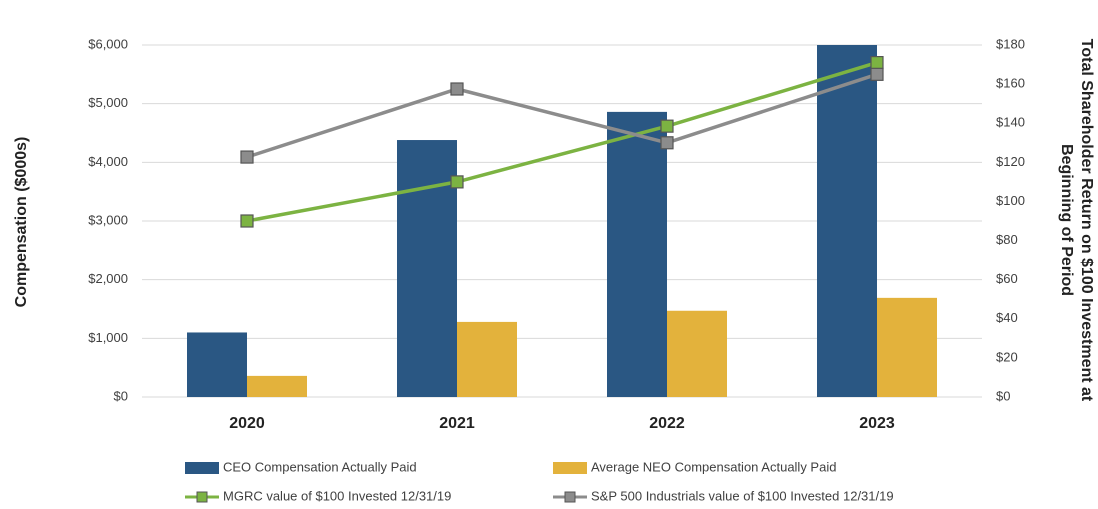  I want to click on legend-label: Average NEO Compensation Actually Paid, so click(713, 466).